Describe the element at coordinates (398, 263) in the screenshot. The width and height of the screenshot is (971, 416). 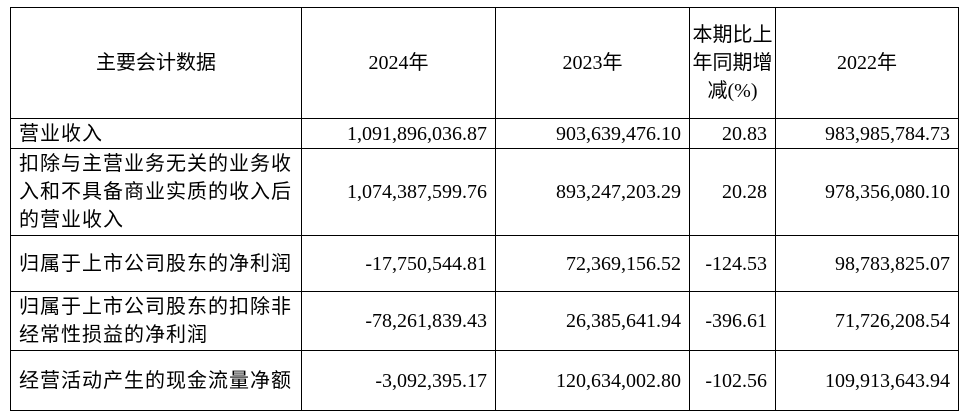
I see `value-cell: -17,750,544.81` at that location.